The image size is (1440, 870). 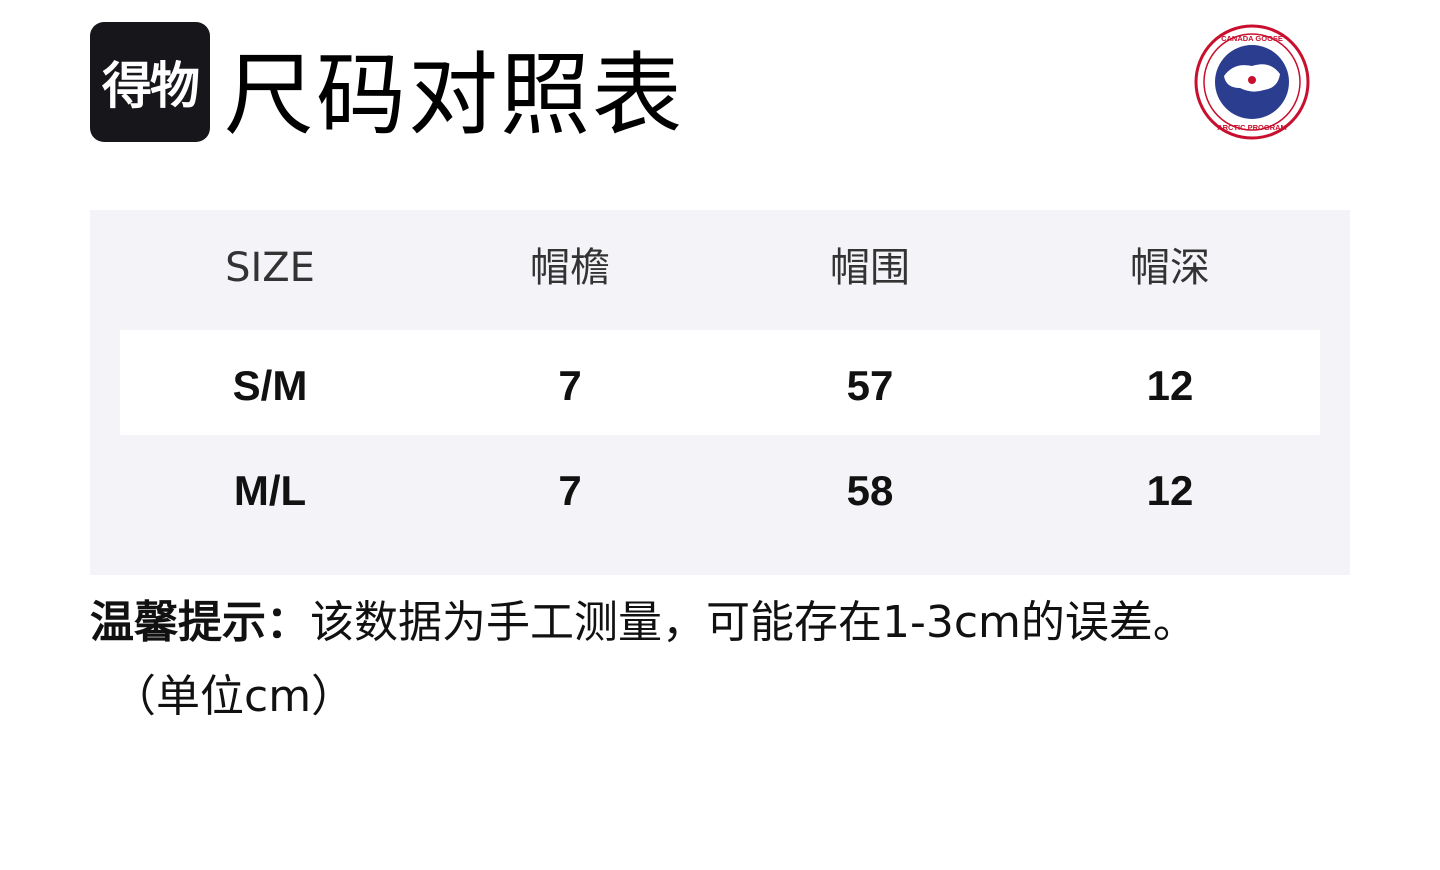 I want to click on table-cell: 57, so click(x=870, y=385).